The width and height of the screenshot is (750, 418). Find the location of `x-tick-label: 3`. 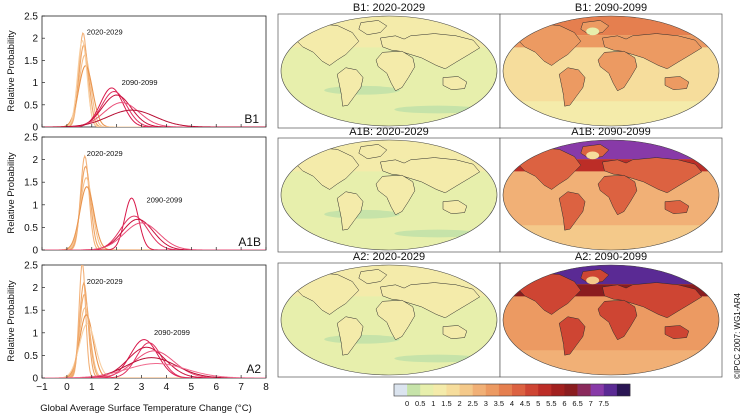

x-tick-label: 3 is located at coordinates (142, 387).